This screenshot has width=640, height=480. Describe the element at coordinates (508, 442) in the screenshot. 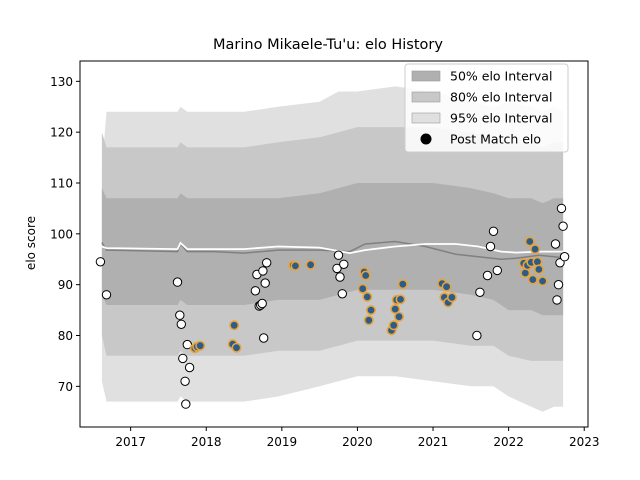

I see `x-tick-label: 2022` at that location.